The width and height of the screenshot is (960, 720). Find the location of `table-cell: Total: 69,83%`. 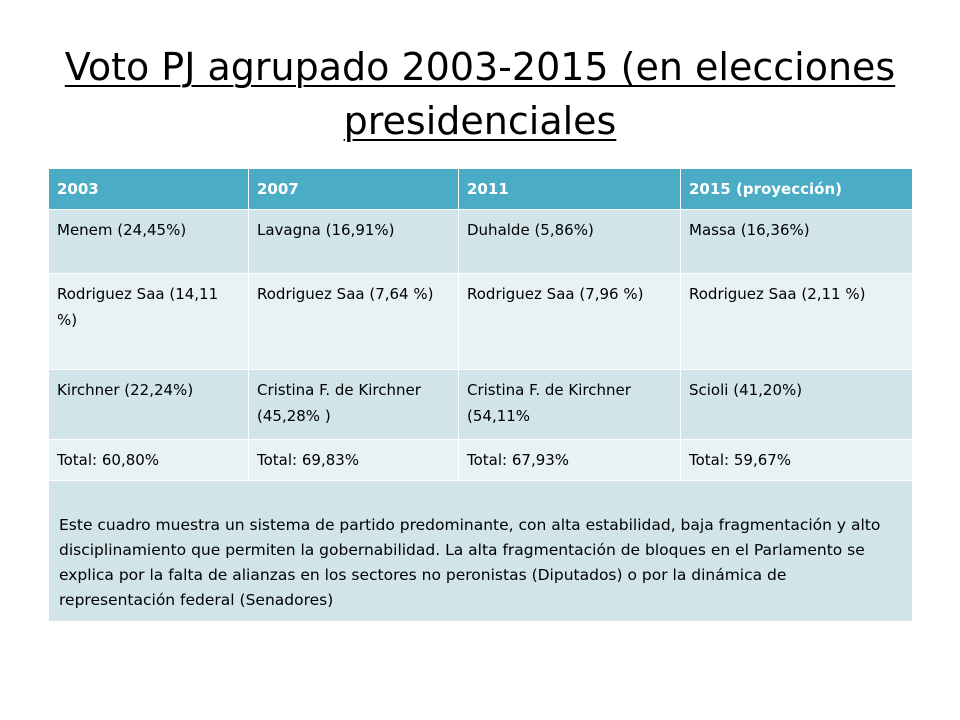

table-cell: Total: 69,83% is located at coordinates (353, 460).